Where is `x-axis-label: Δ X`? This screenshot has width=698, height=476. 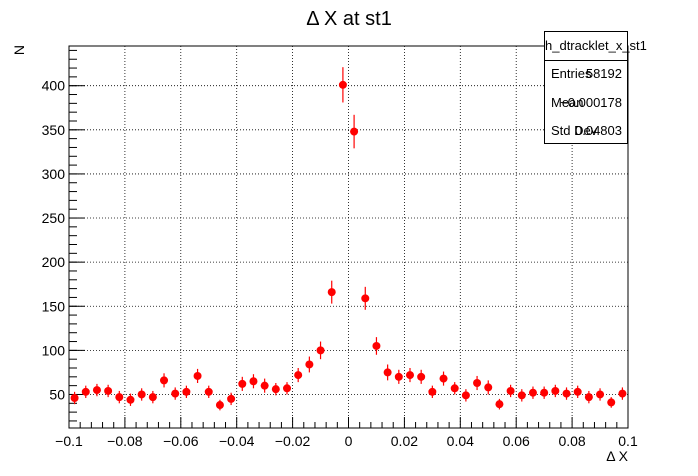
x-axis-label: Δ X is located at coordinates (617, 456).